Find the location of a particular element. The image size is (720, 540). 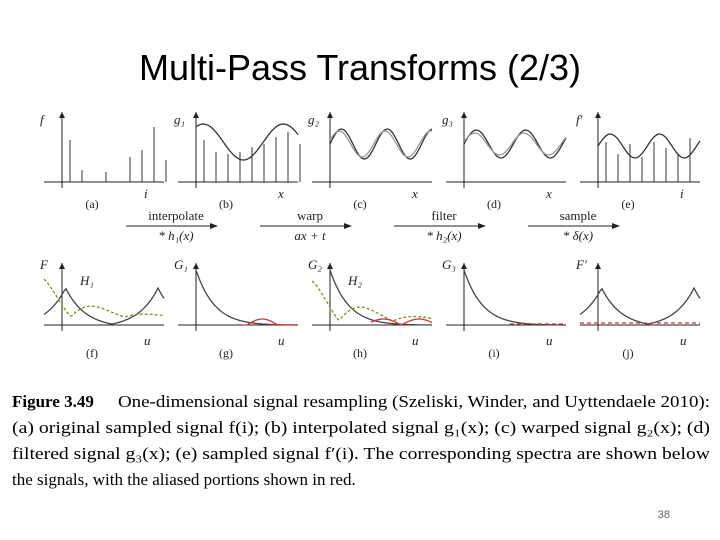

operation-formula: * h₂(x) is located at coordinates (443, 235).